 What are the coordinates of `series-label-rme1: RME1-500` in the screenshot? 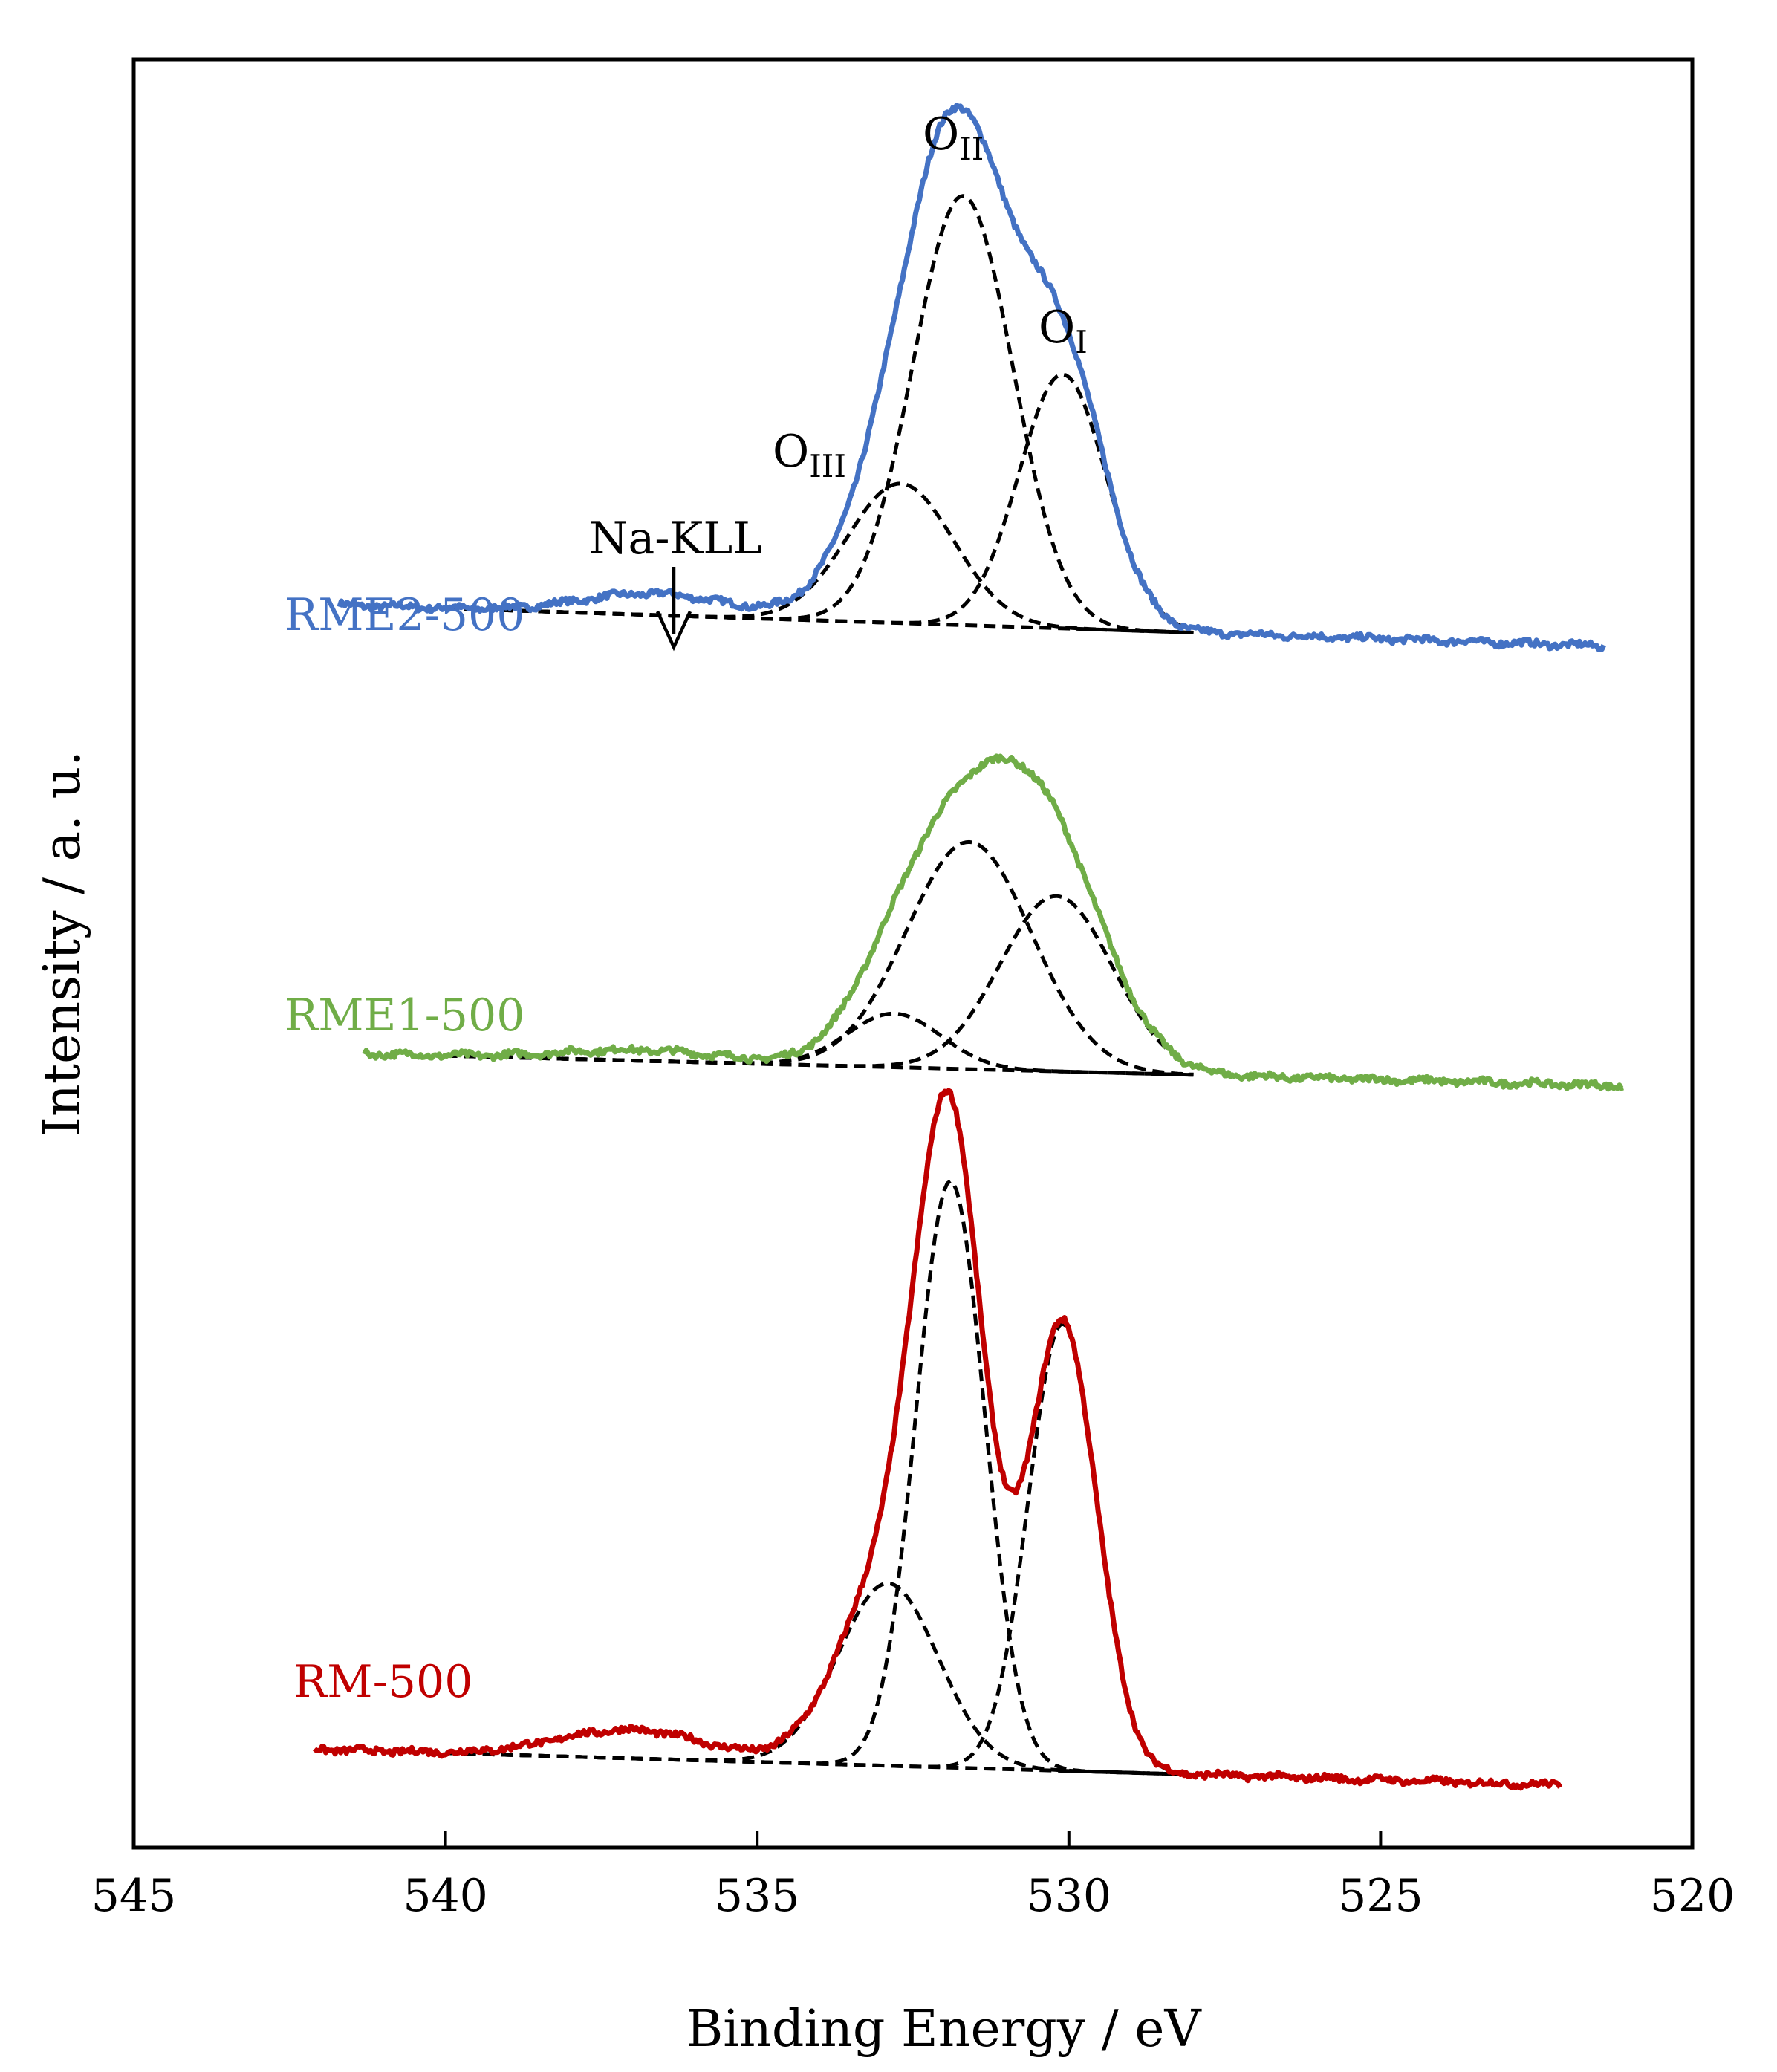 It's located at (404, 1016).